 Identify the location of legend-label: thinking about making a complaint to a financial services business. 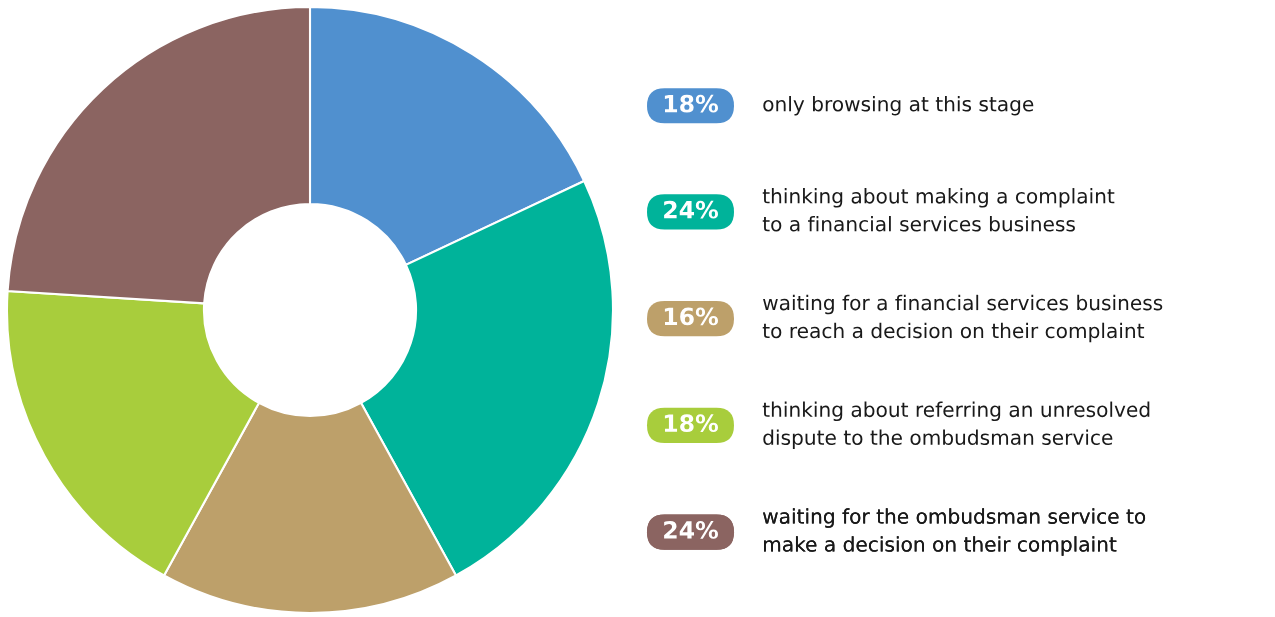
(938, 210).